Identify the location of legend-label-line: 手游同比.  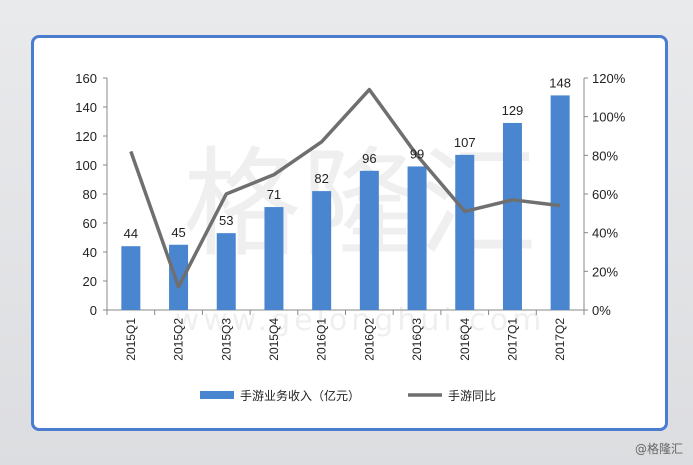
(472, 396).